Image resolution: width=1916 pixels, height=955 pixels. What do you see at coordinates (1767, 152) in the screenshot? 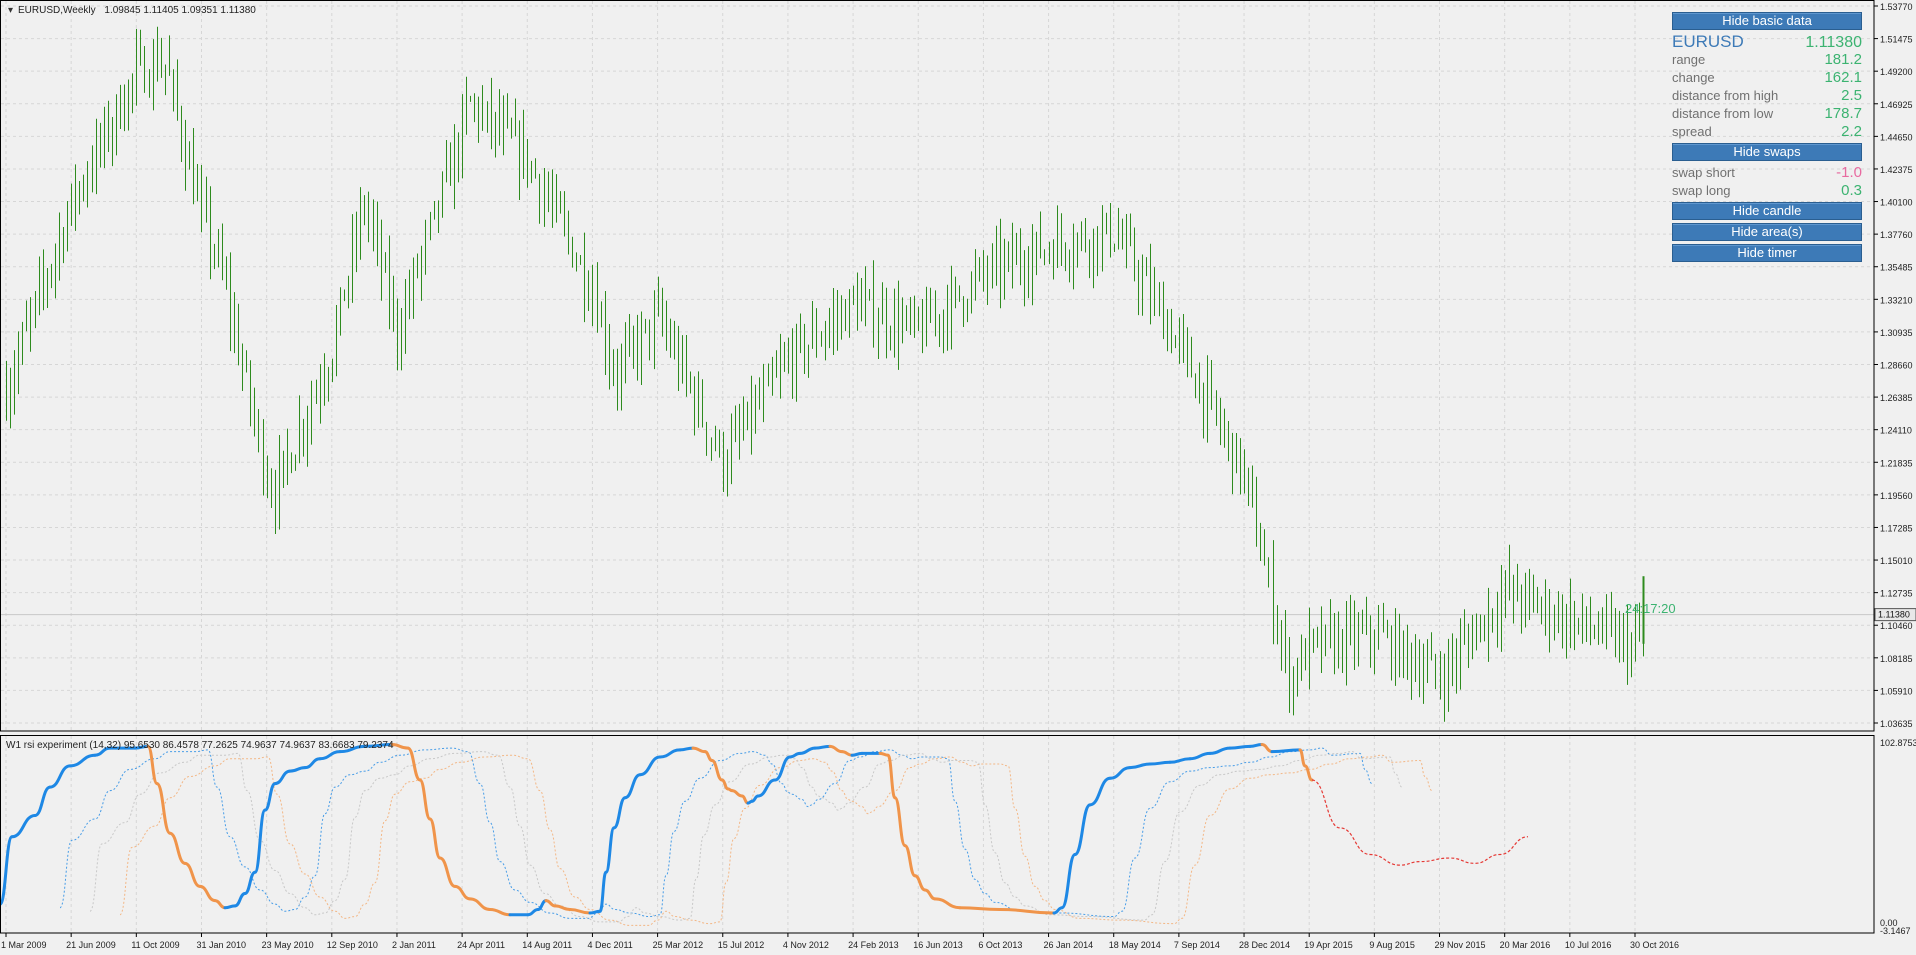
I see `hide-swaps-button: Hide swaps` at bounding box center [1767, 152].